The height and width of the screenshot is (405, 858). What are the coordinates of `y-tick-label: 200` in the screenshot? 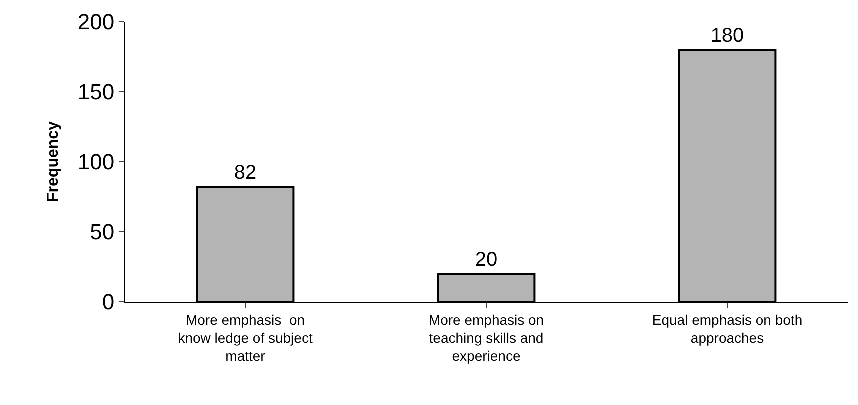 It's located at (96, 22).